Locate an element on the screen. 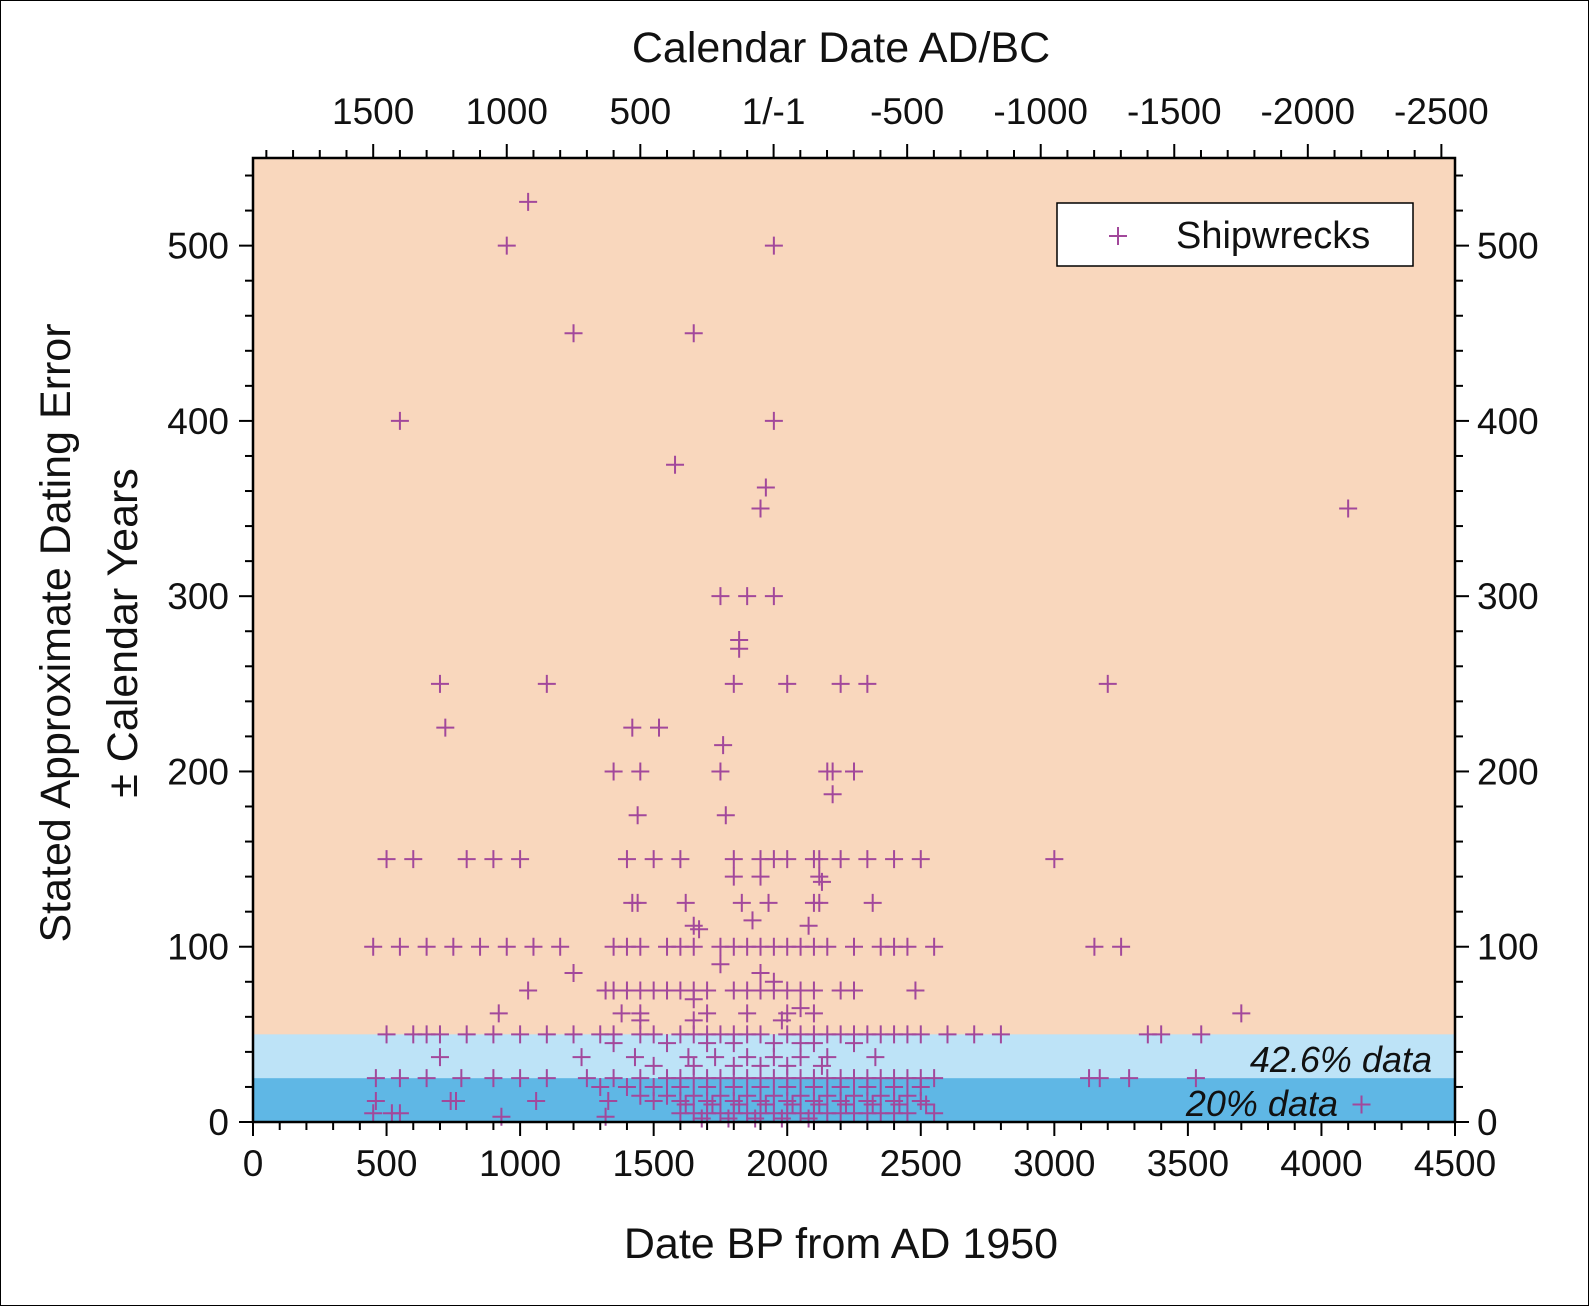  y2-tick-label: 500 is located at coordinates (1508, 246).